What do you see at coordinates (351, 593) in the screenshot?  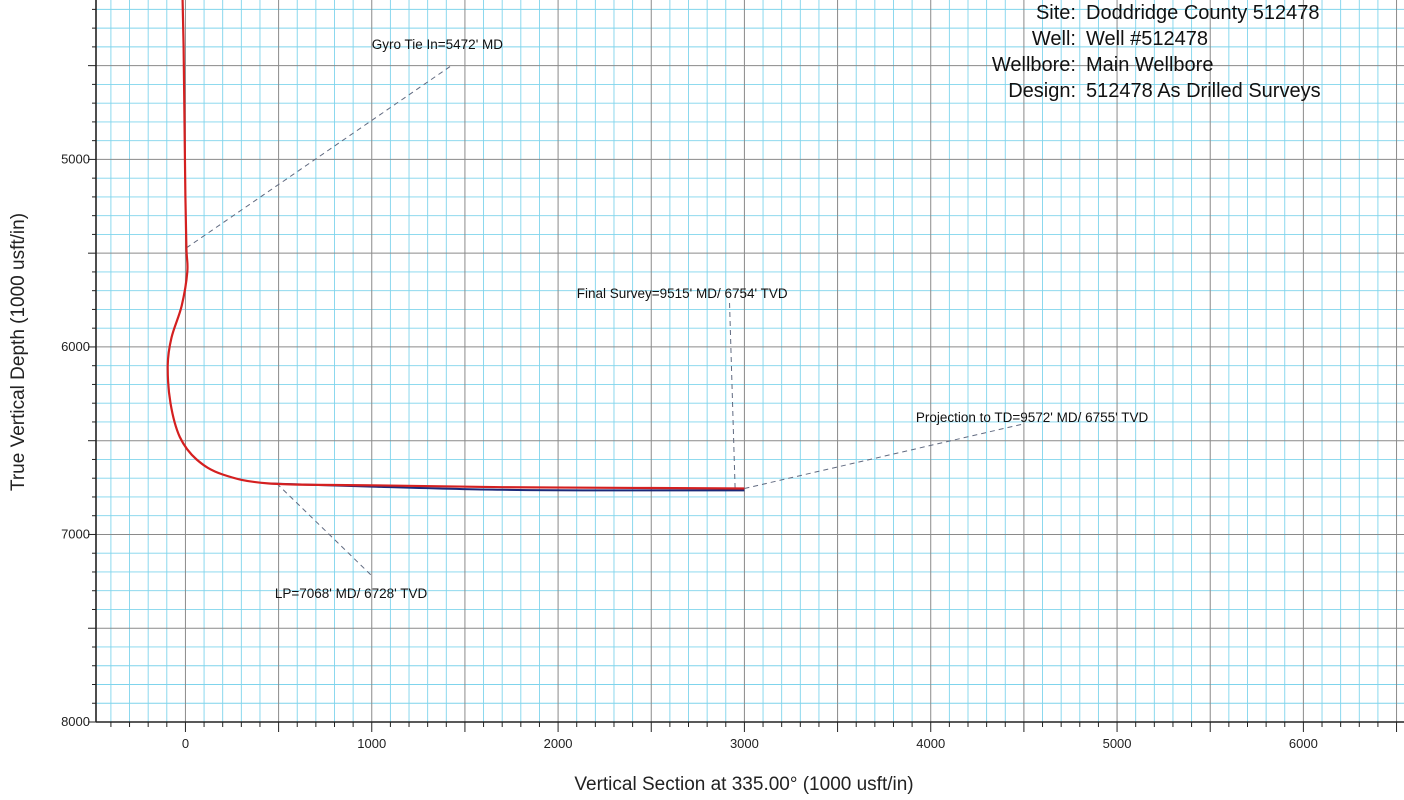 I see `annotation-label: LP=7068' MD/ 6728' TVD` at bounding box center [351, 593].